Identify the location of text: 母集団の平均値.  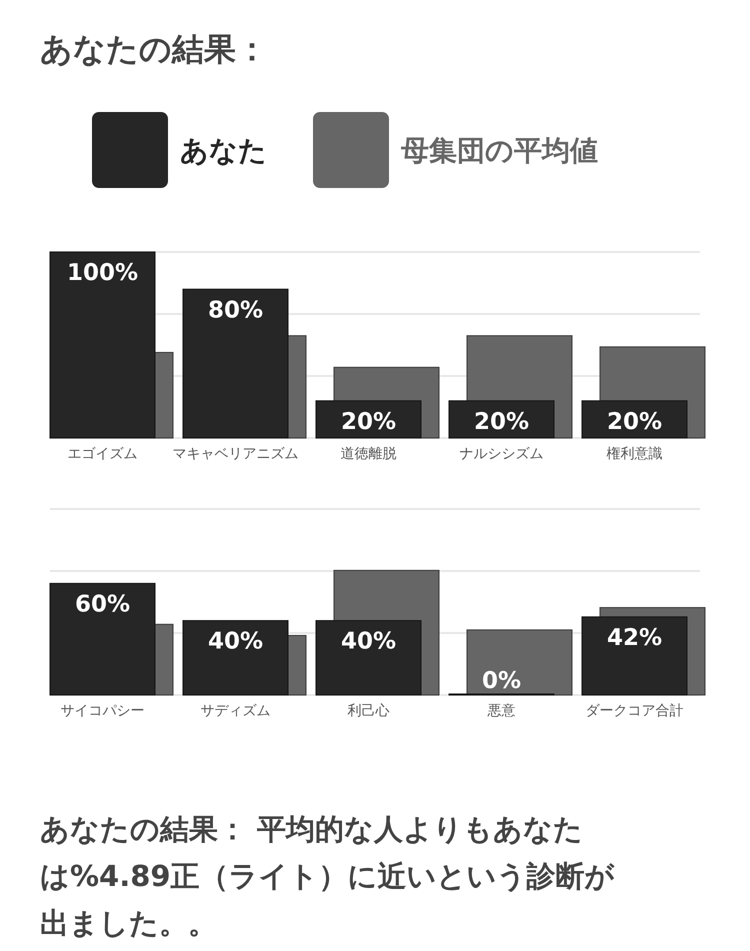
(499, 150).